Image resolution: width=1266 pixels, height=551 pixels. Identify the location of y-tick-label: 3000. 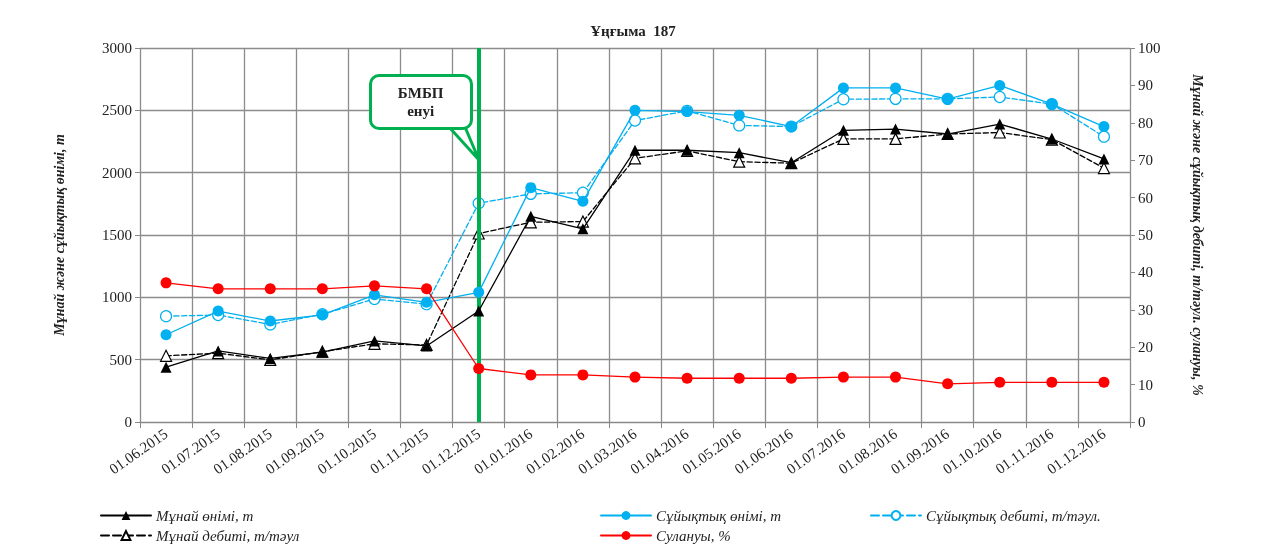
(117, 48).